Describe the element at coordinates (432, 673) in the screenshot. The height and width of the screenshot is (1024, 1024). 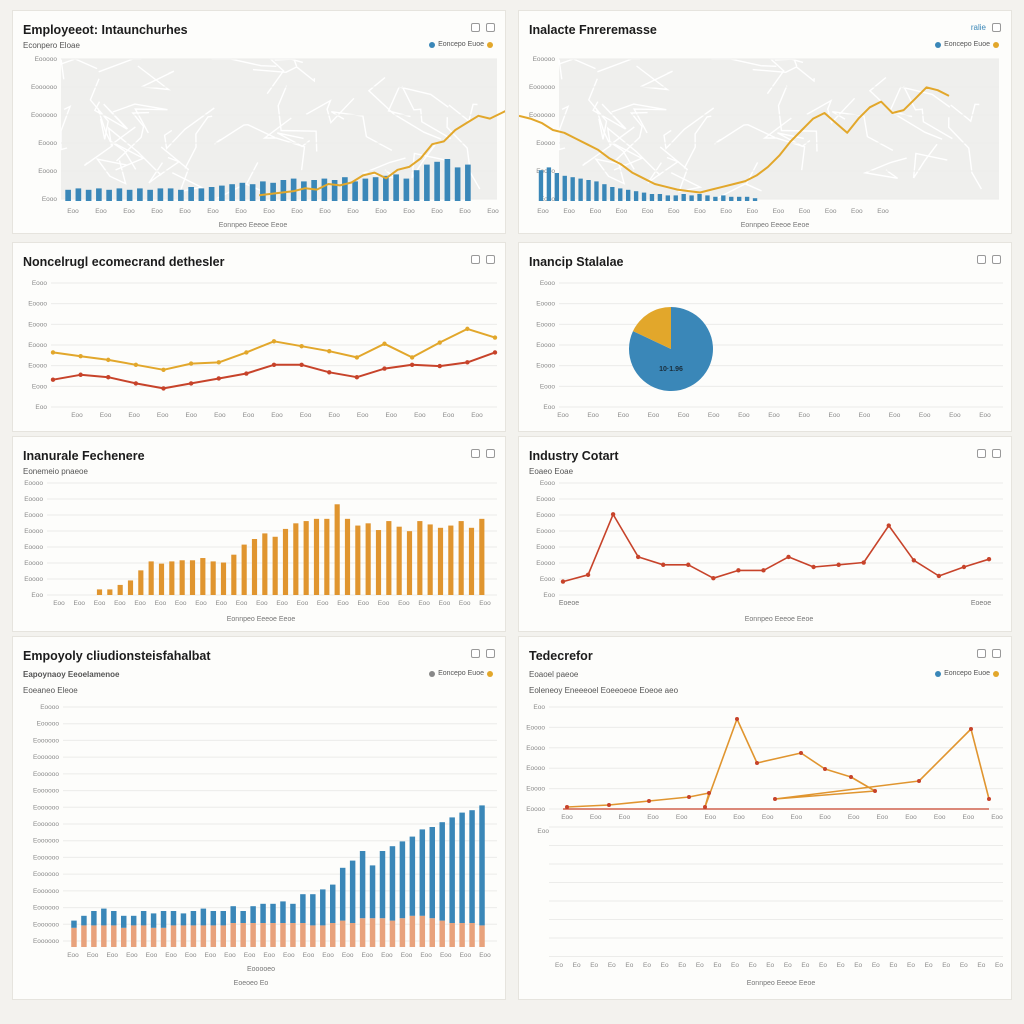
I see `legend-dot-grey` at that location.